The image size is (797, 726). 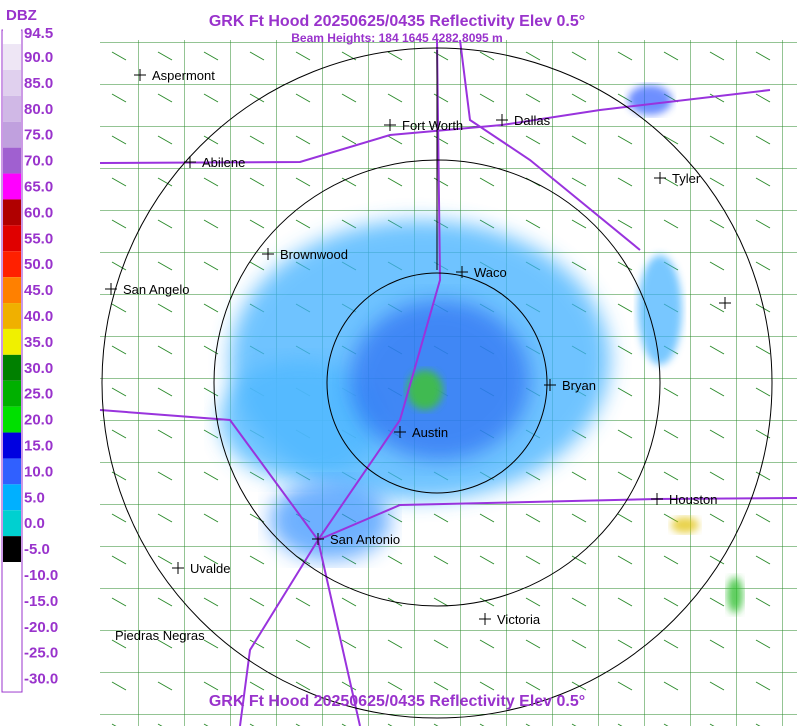 I want to click on legend-label: 0.0, so click(x=34, y=523).